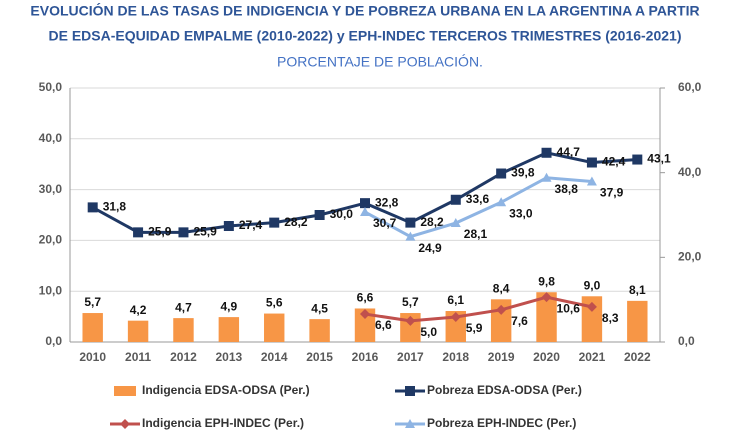 Image resolution: width=730 pixels, height=435 pixels. What do you see at coordinates (319, 357) in the screenshot?
I see `x-tick-label: 2015` at bounding box center [319, 357].